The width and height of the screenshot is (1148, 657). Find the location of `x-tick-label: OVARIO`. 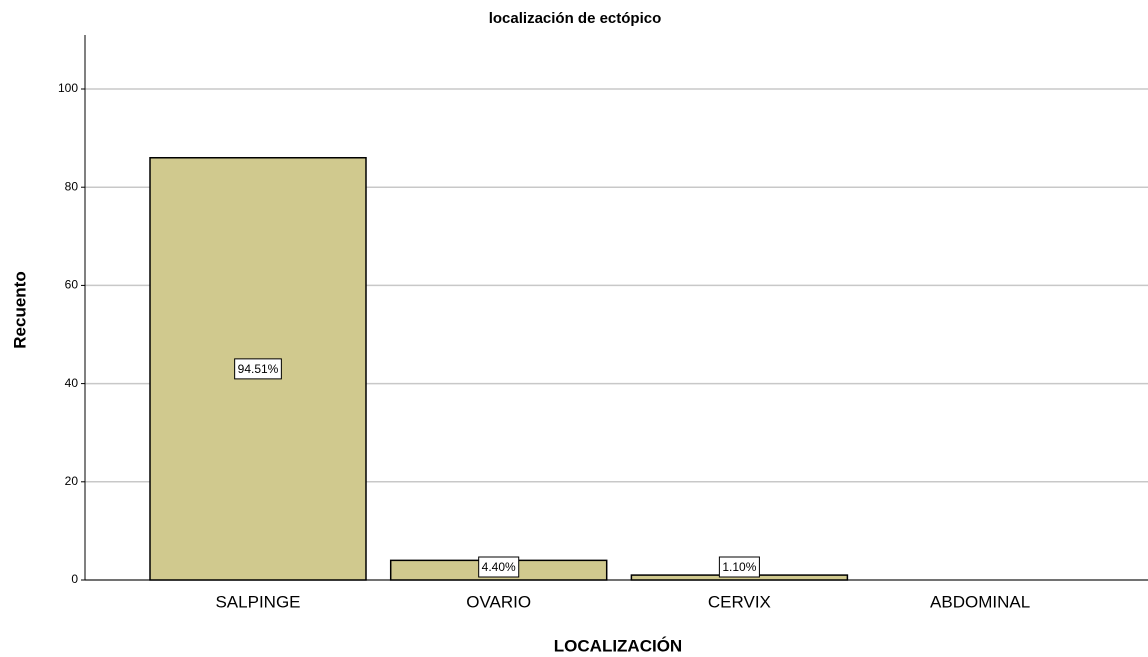

x-tick-label: OVARIO is located at coordinates (498, 601).